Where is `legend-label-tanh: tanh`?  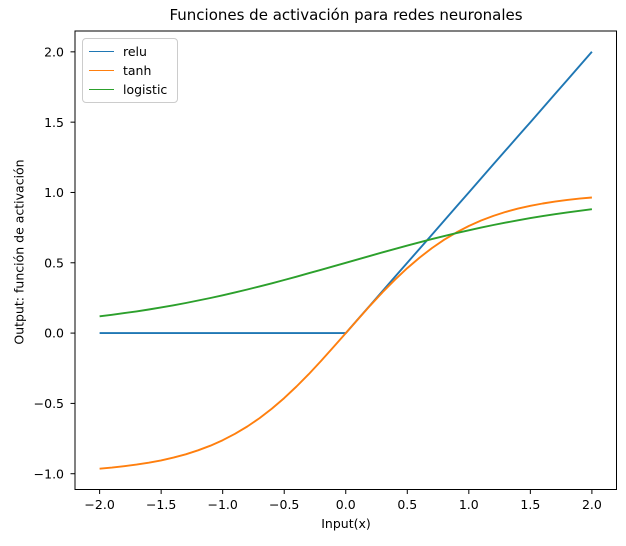
legend-label-tanh: tanh is located at coordinates (137, 70).